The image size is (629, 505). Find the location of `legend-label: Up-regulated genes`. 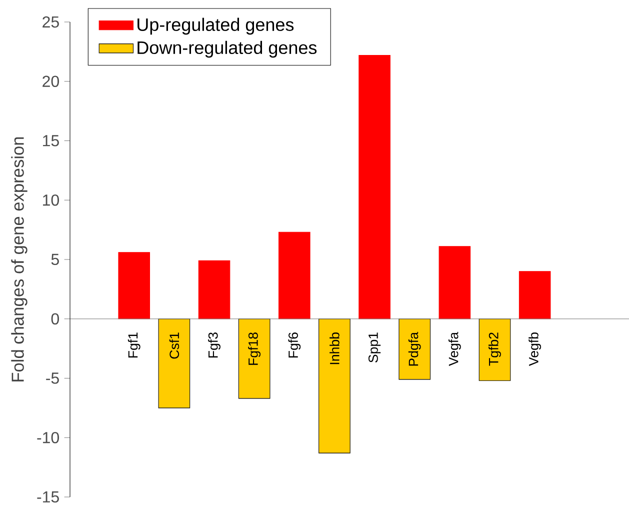

legend-label: Up-regulated genes is located at coordinates (216, 26).